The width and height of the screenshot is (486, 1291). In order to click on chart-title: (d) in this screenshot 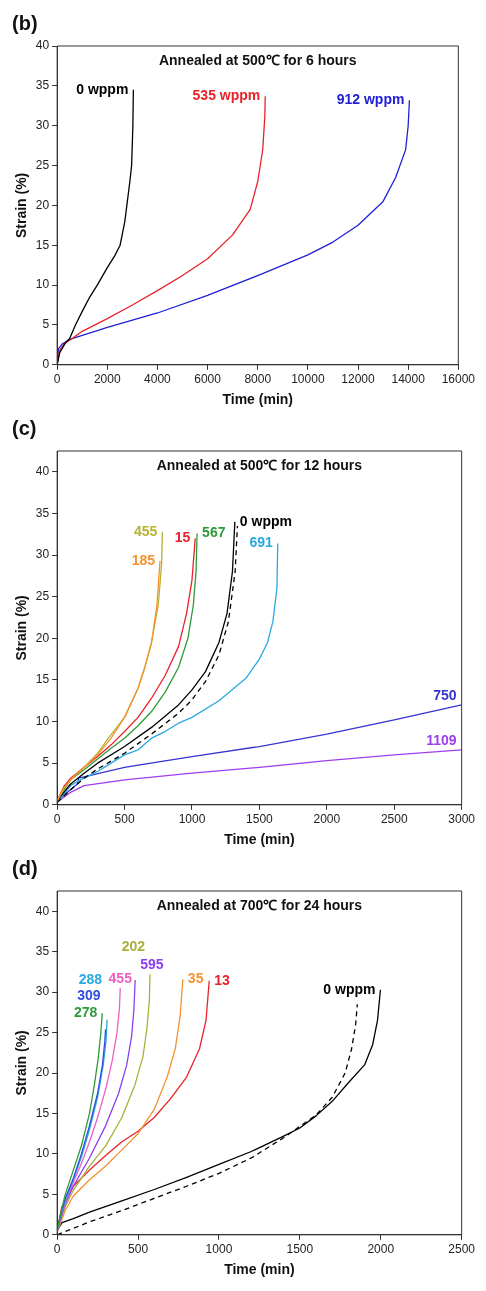, I will do `click(25, 867)`.